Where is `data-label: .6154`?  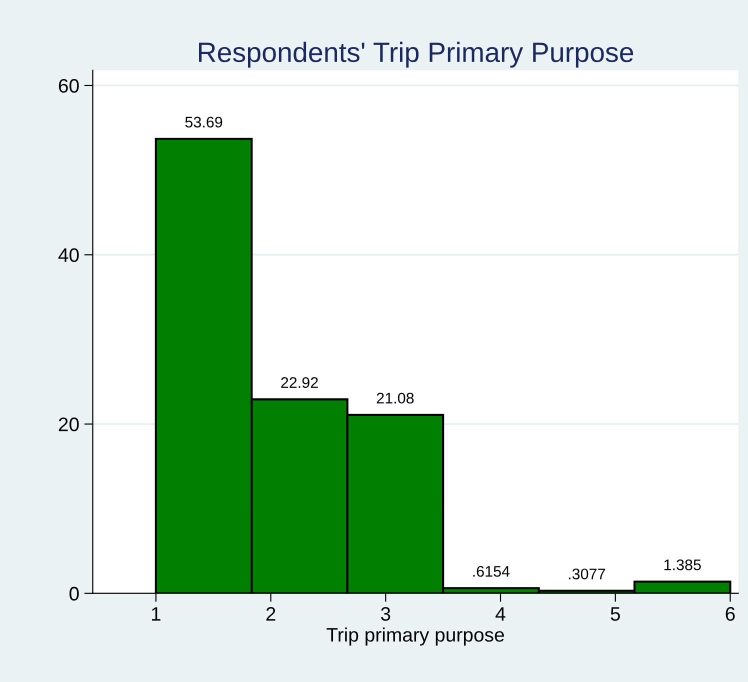 data-label: .6154 is located at coordinates (491, 571).